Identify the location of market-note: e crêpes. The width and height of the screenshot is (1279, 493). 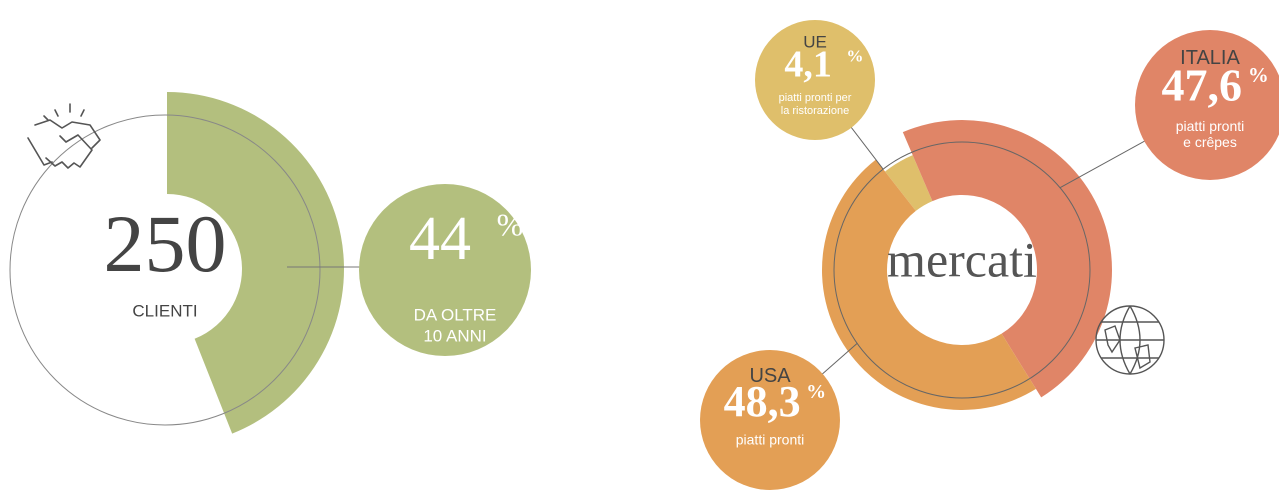
(1210, 142).